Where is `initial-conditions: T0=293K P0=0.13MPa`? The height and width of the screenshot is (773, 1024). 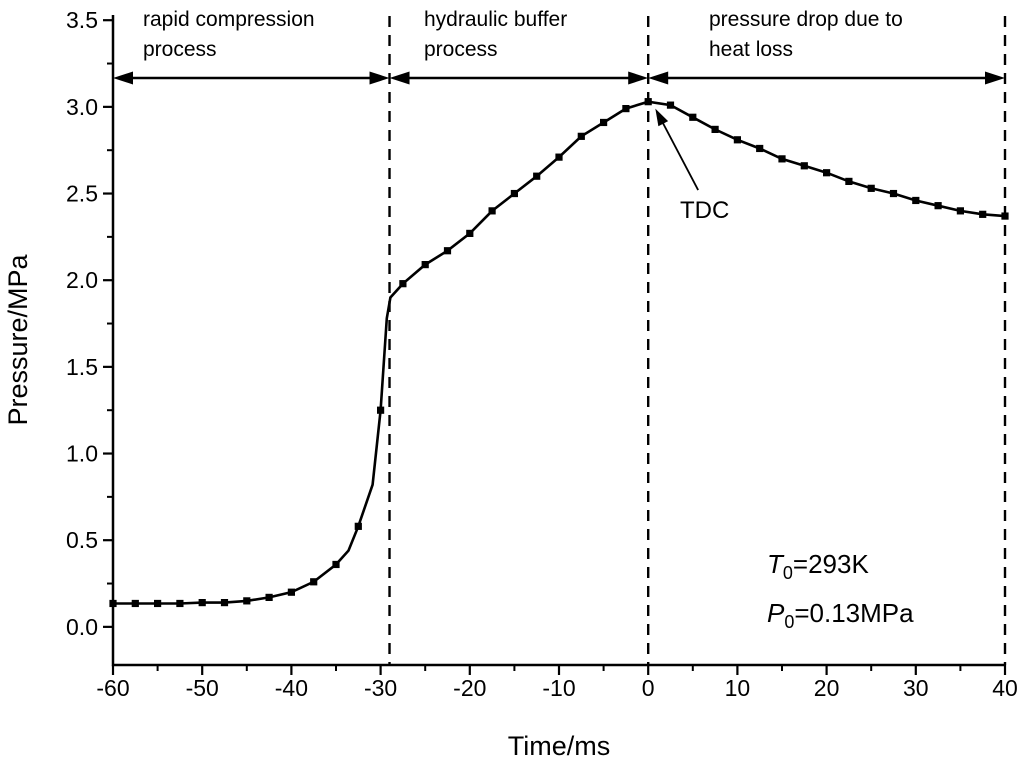 initial-conditions: T0=293K P0=0.13MPa is located at coordinates (840, 598).